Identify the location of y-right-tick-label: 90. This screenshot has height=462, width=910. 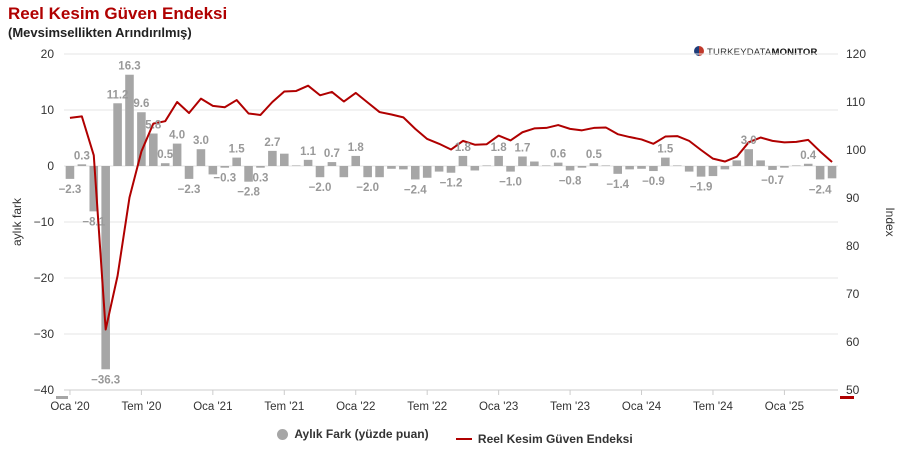
(853, 198).